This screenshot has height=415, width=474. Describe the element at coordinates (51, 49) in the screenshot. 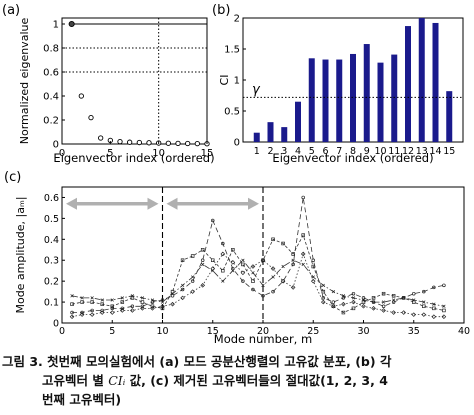

I see `panel-a-ytick-4: 0.8` at that location.